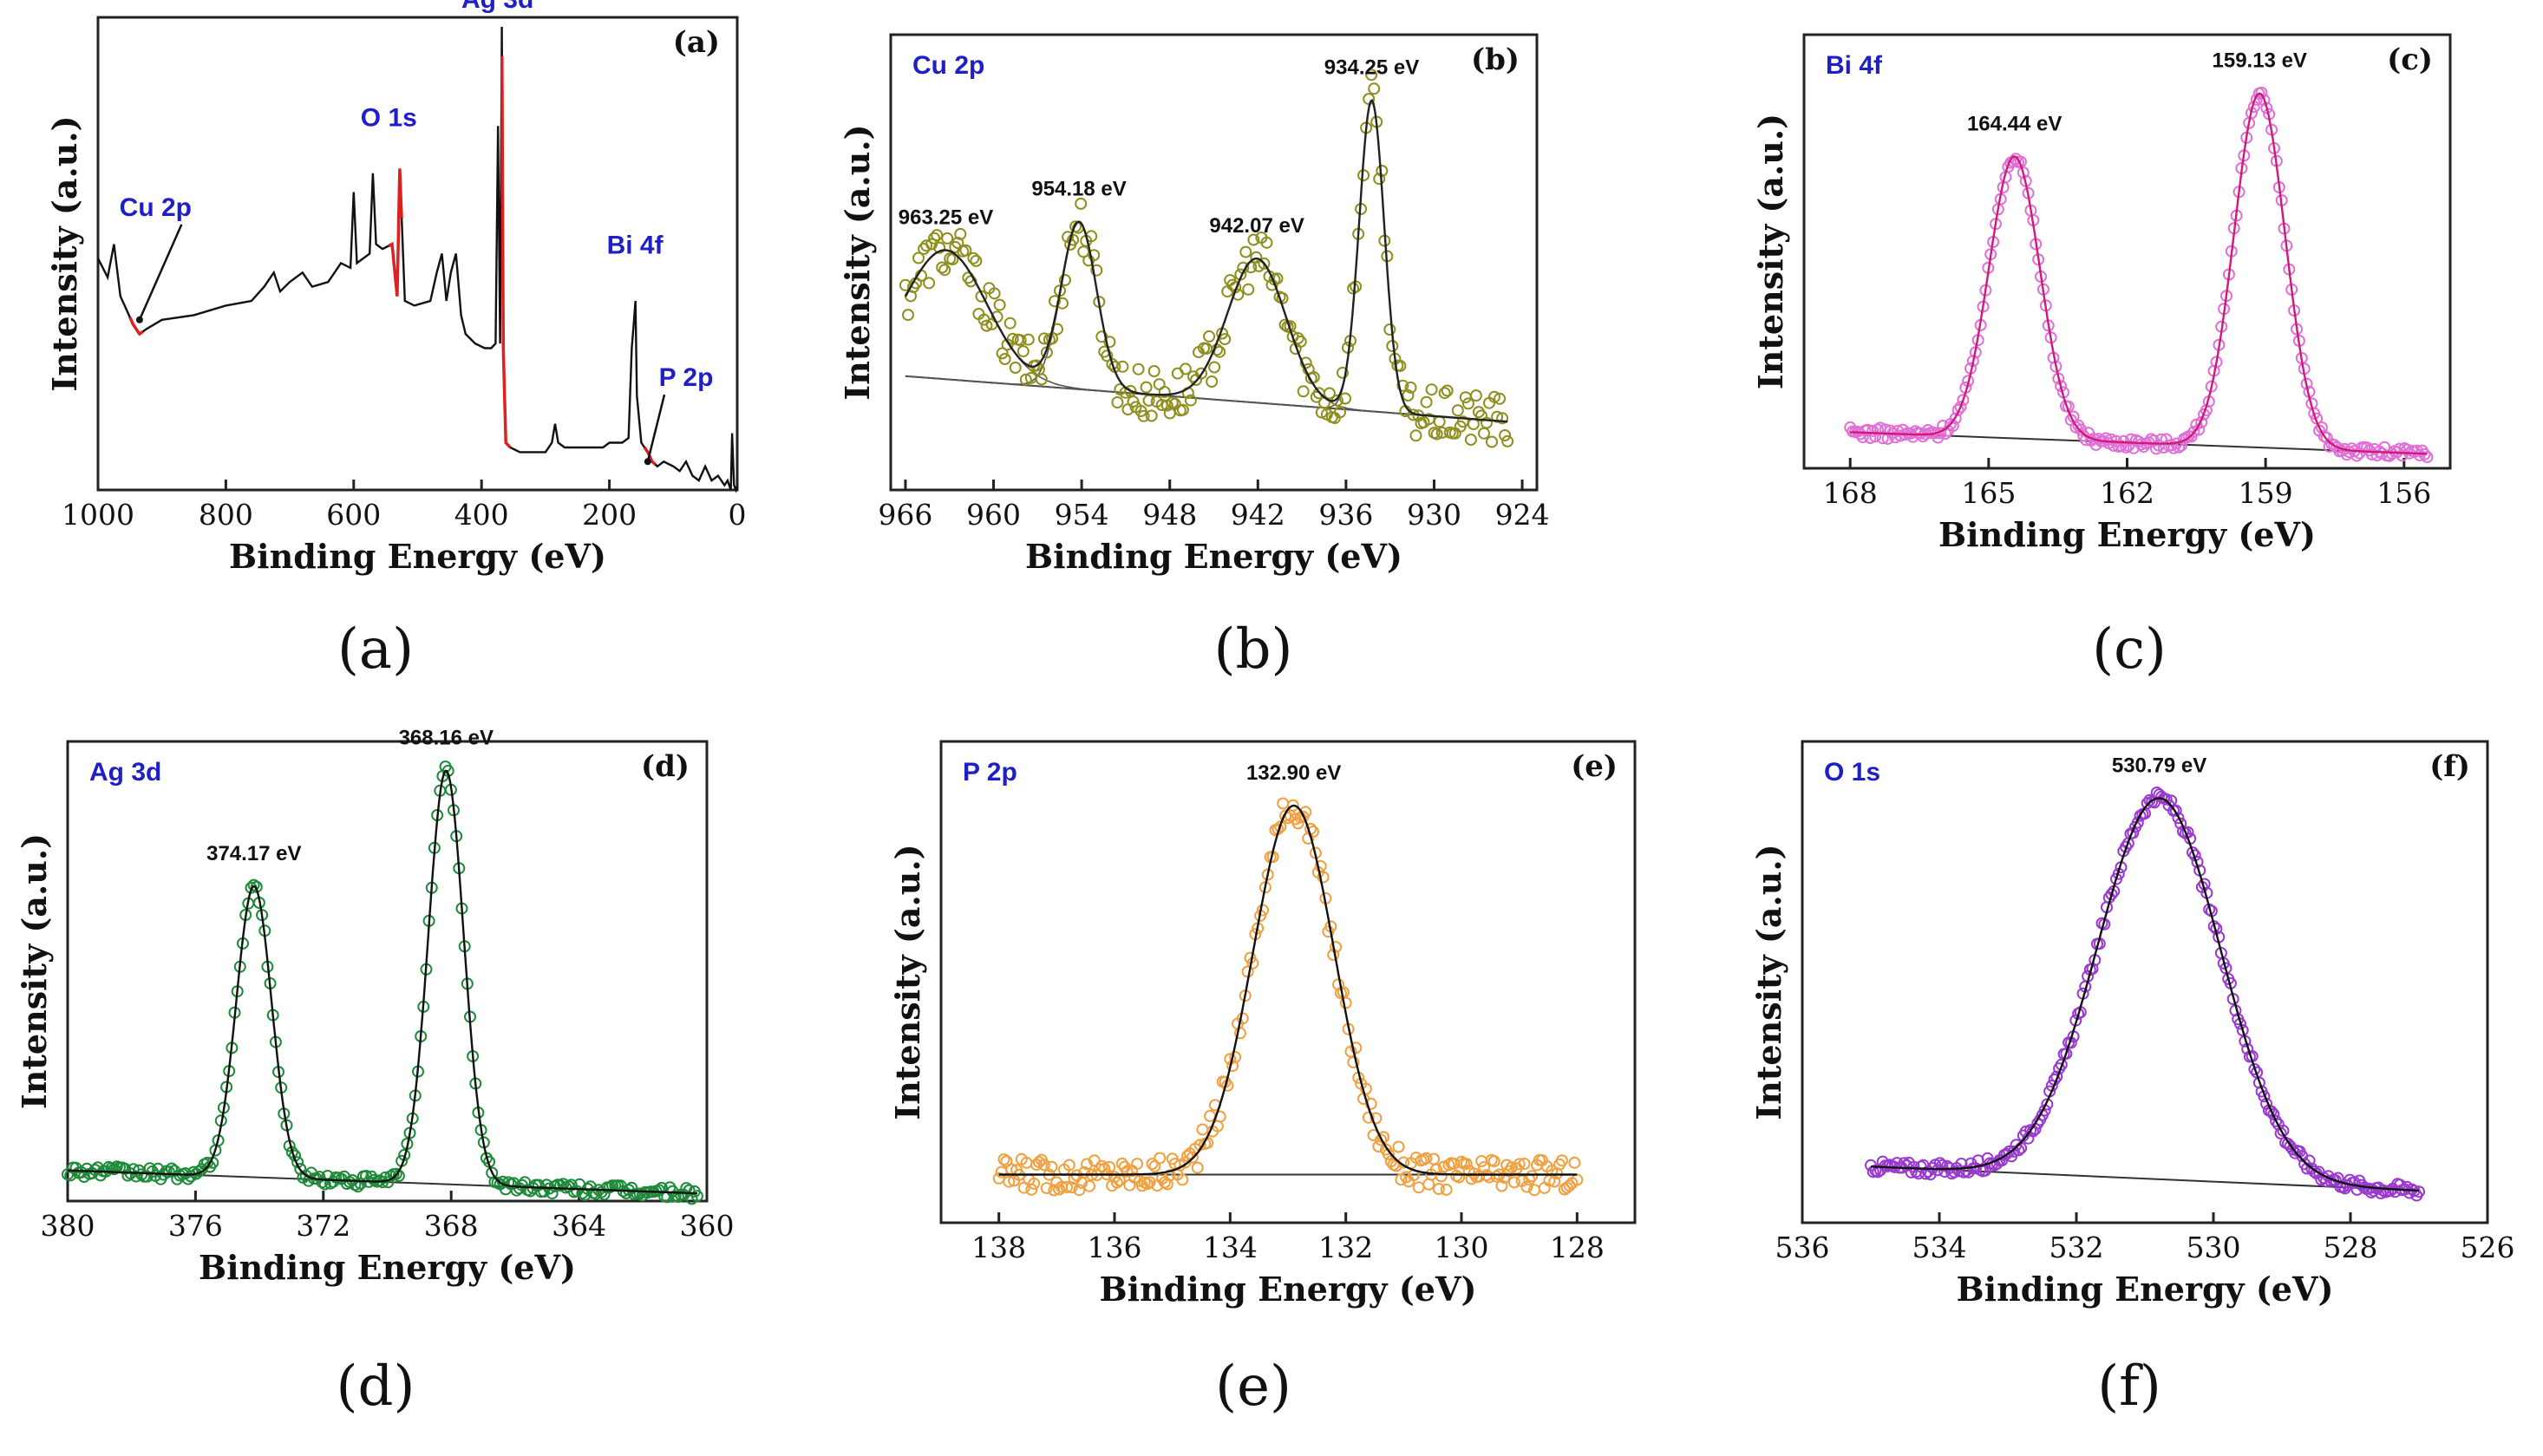  What do you see at coordinates (446, 738) in the screenshot?
I see `peak-label: 368.16 eV` at bounding box center [446, 738].